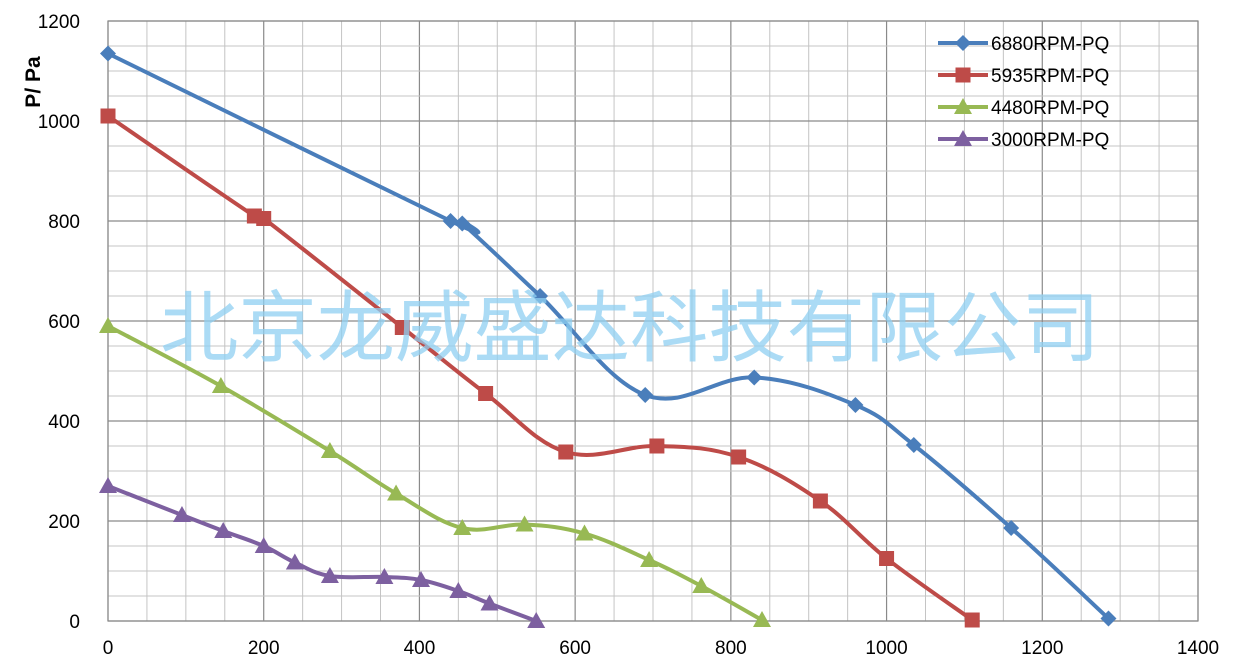 Image resolution: width=1246 pixels, height=668 pixels. I want to click on y-axis-label: P/ Pa, so click(33, 82).